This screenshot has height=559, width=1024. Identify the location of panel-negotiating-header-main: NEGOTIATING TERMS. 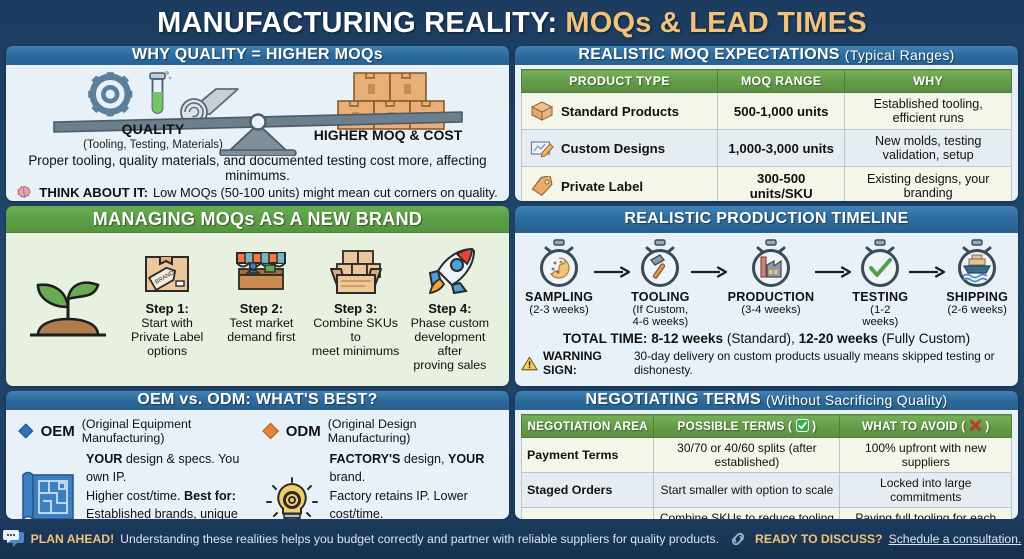
(673, 399).